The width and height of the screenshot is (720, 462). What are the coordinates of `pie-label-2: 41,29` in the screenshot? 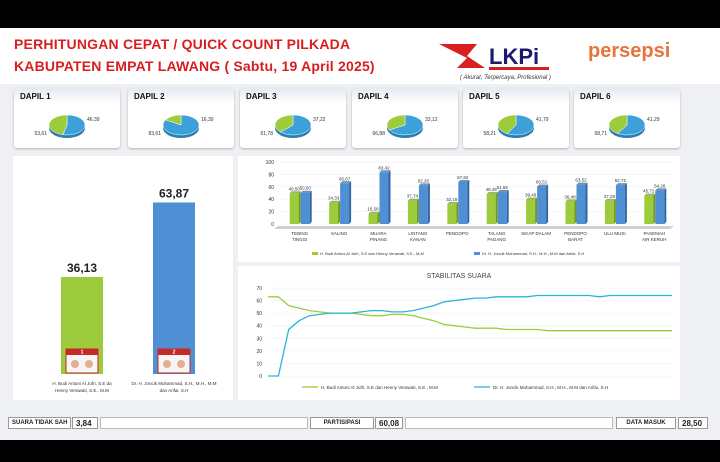 It's located at (653, 120).